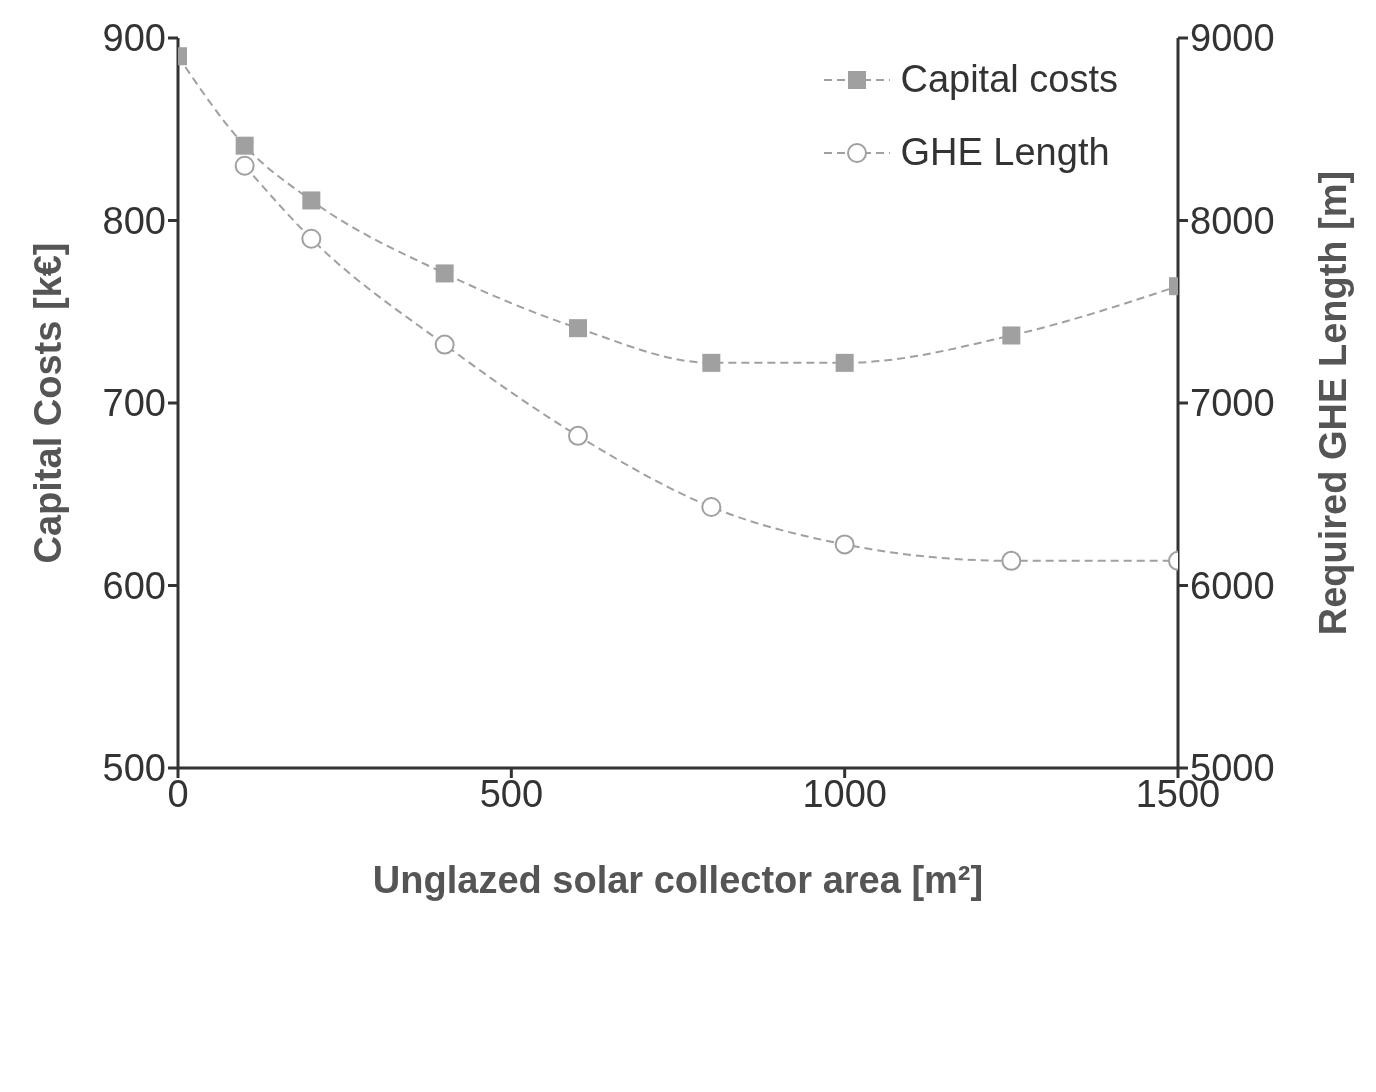 The width and height of the screenshot is (1376, 1092). Describe the element at coordinates (134, 403) in the screenshot. I see `y-tick-label: 700` at that location.